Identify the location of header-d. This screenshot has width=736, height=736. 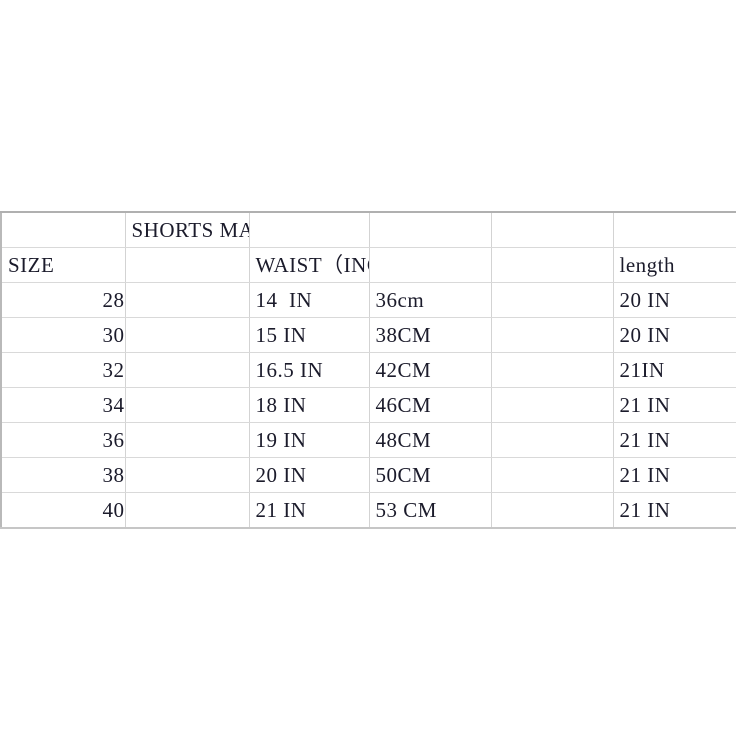
(430, 265).